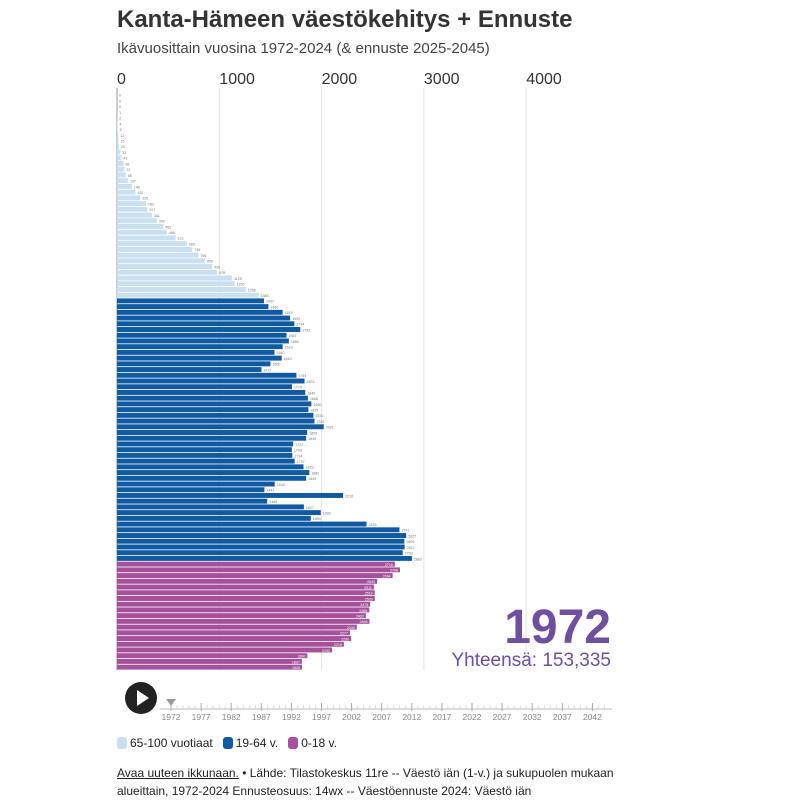  What do you see at coordinates (363, 611) in the screenshot?
I see `bar-value-label: 2466` at bounding box center [363, 611].